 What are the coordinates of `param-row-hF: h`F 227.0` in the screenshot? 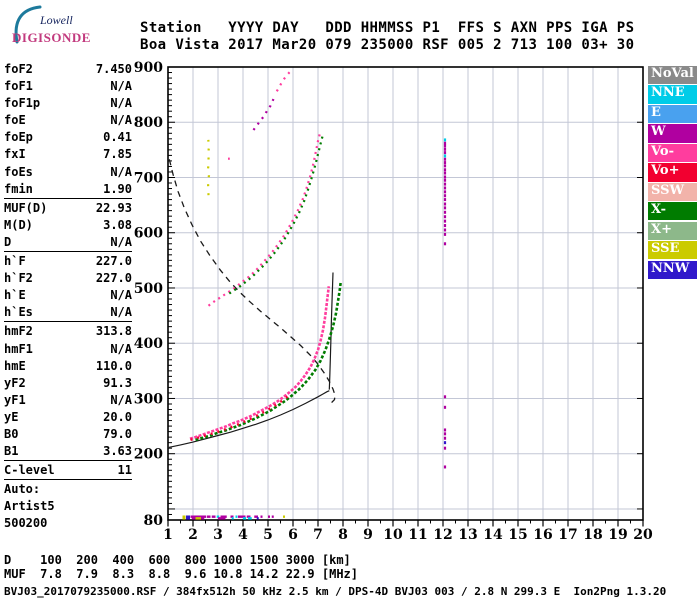 It's located at (68, 261).